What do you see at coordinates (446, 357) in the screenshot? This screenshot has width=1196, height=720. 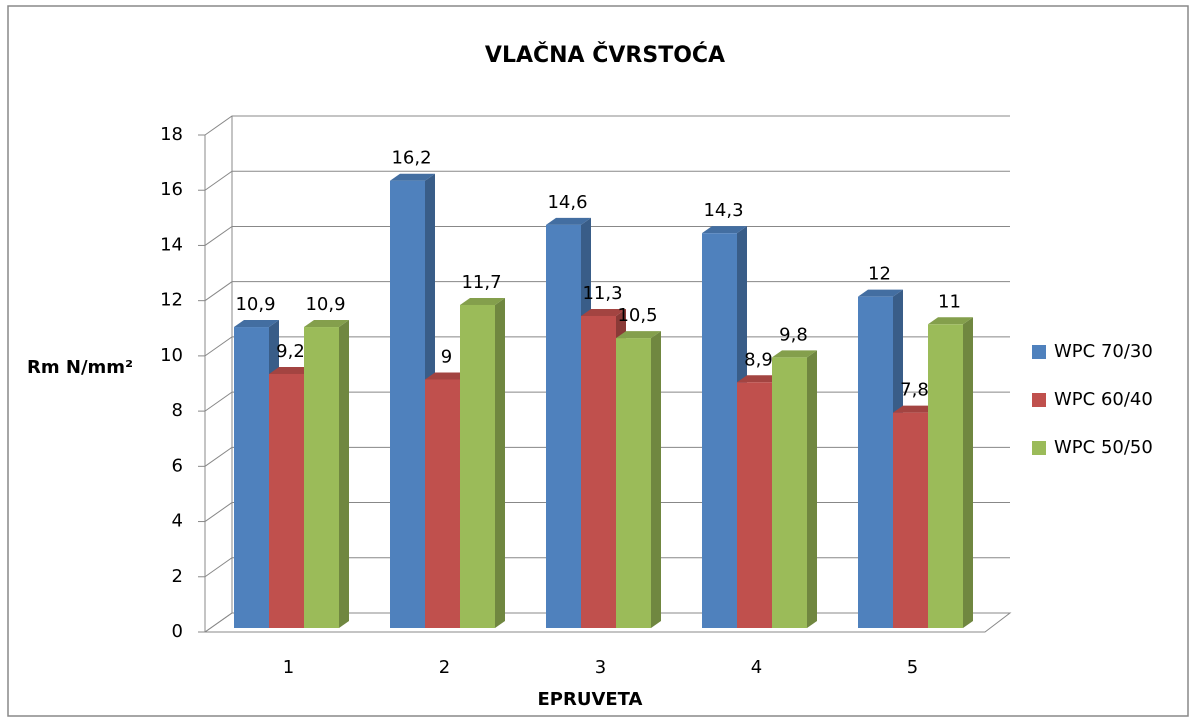 I see `data-label: 9` at bounding box center [446, 357].